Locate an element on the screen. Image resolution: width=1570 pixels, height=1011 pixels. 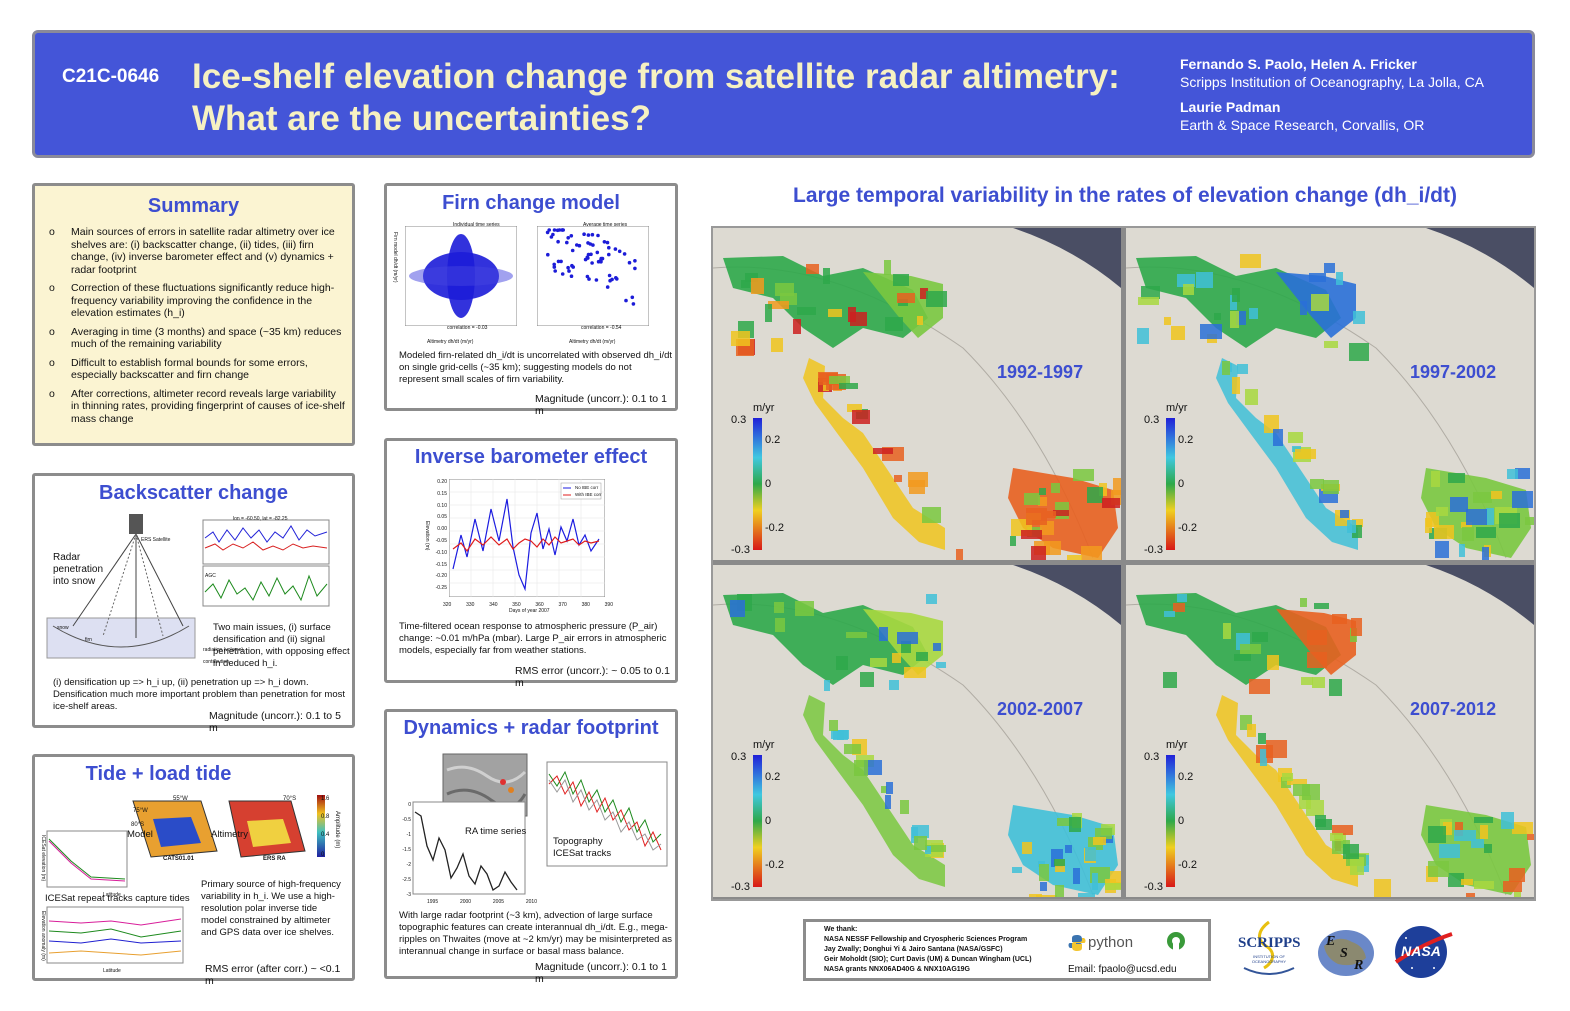
x-tick: 2000 is located at coordinates (465, 902).